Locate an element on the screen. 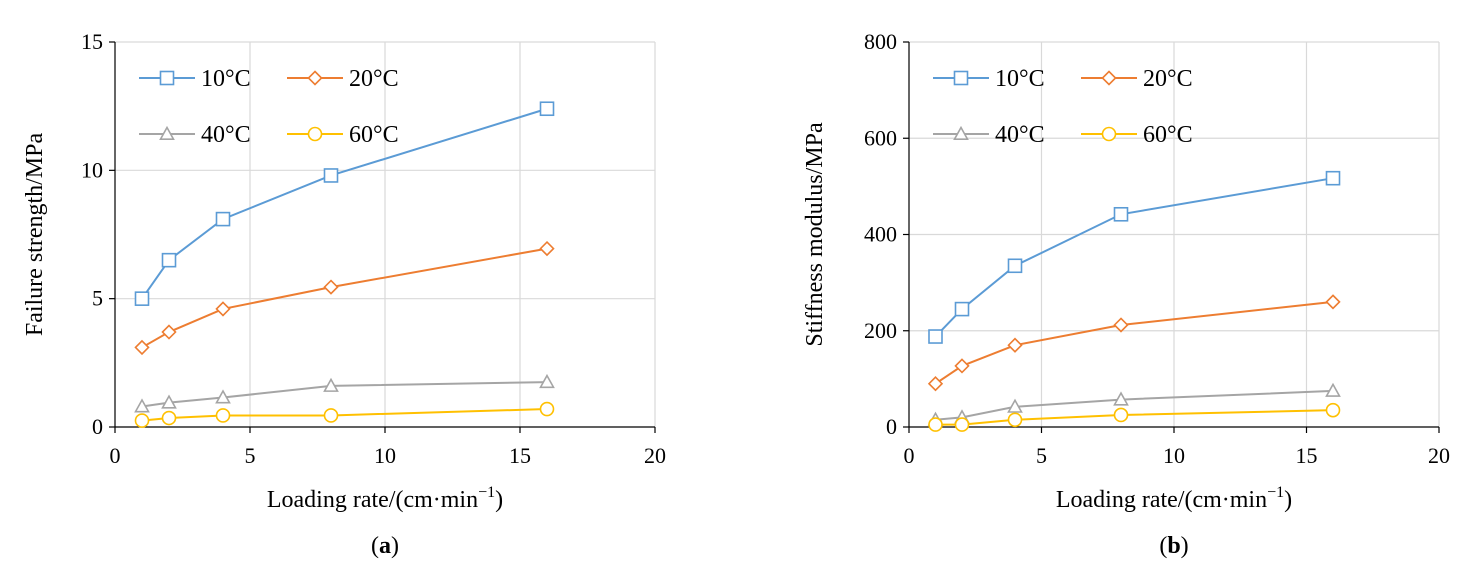 This screenshot has width=1477, height=572. panel-caption: (a) is located at coordinates (385, 546).